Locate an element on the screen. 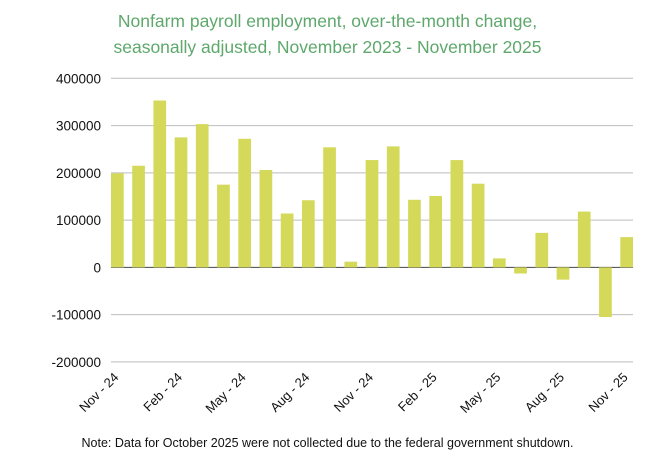 The width and height of the screenshot is (655, 457). x-tick-label: Feb - 25 is located at coordinates (417, 392).